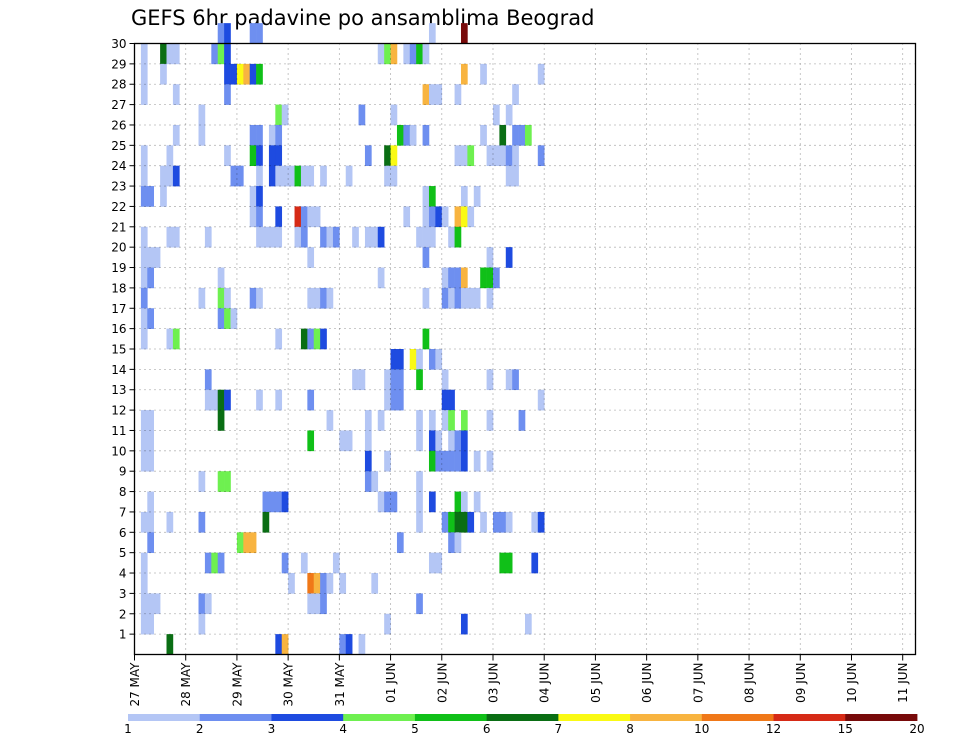  I want to click on x-tick-label-11: 07 JUN, so click(698, 683).